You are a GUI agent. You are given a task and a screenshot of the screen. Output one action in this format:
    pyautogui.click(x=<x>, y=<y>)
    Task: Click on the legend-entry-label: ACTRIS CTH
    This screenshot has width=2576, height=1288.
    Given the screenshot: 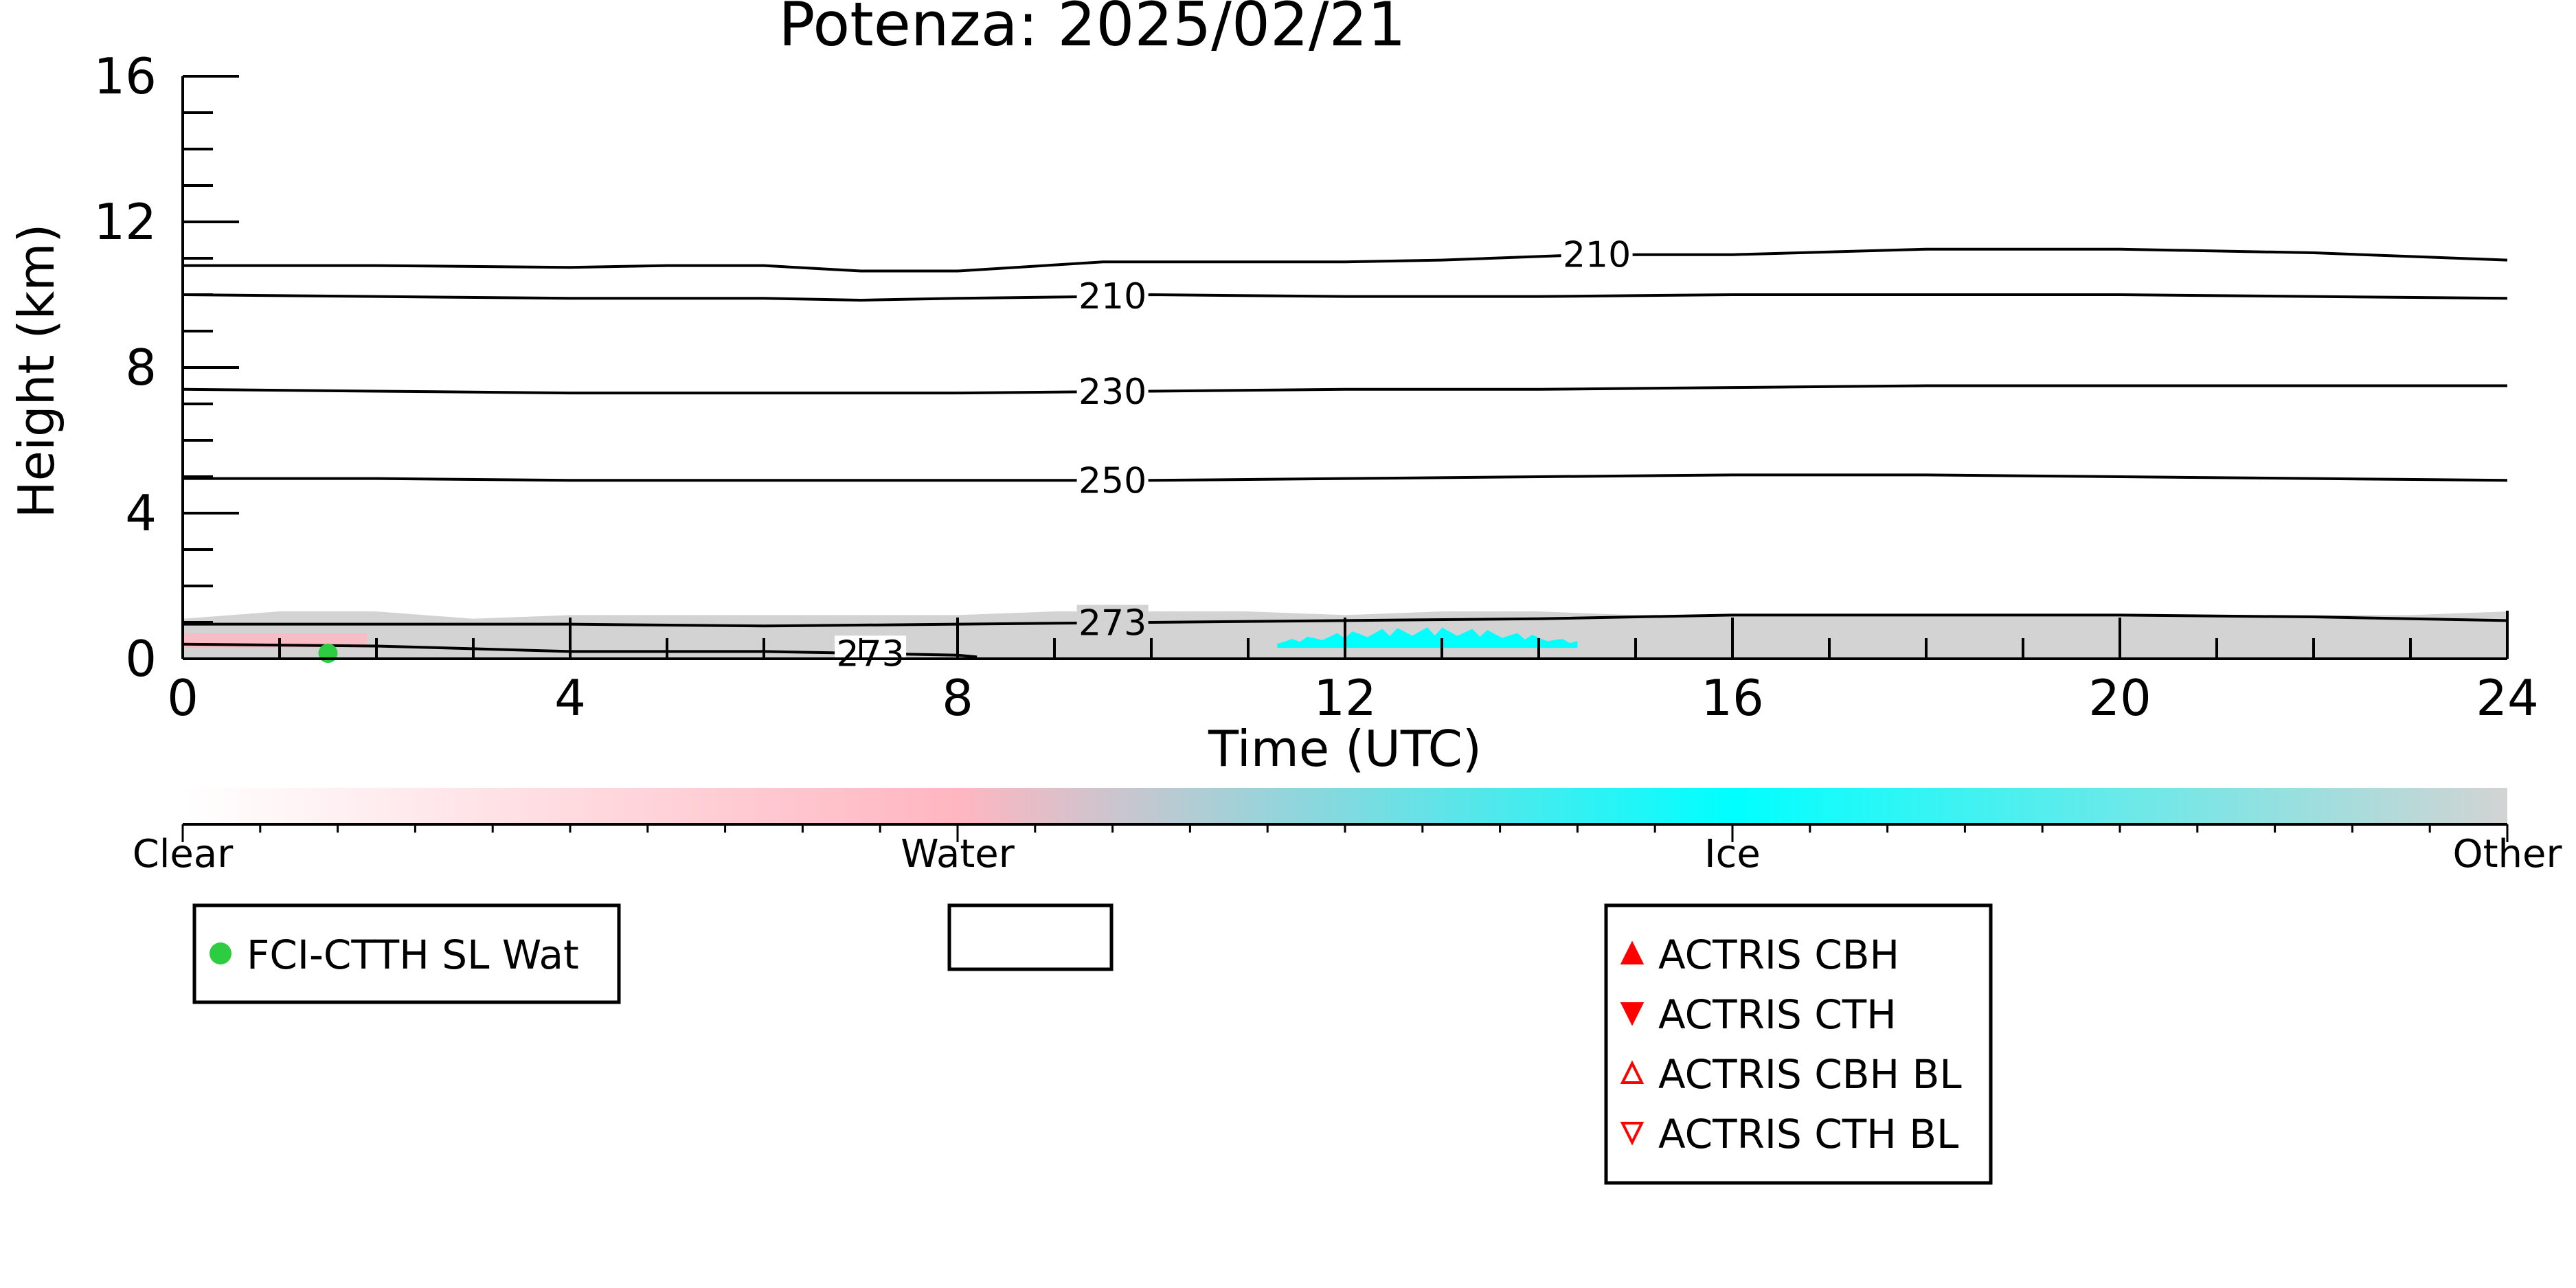 What is the action you would take?
    pyautogui.click(x=1777, y=1014)
    